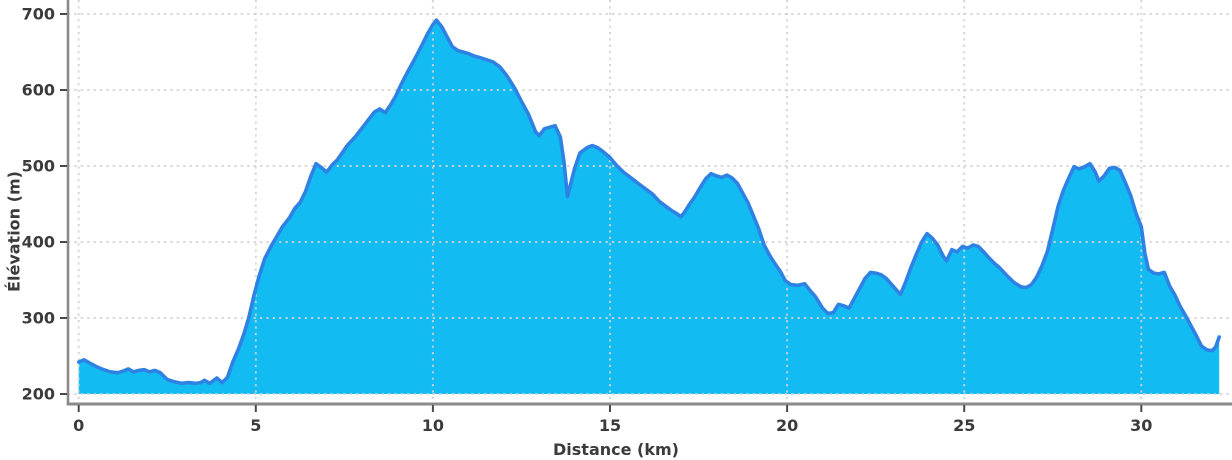 The image size is (1232, 460). What do you see at coordinates (616, 449) in the screenshot?
I see `x-axis-title: Distance (km)` at bounding box center [616, 449].